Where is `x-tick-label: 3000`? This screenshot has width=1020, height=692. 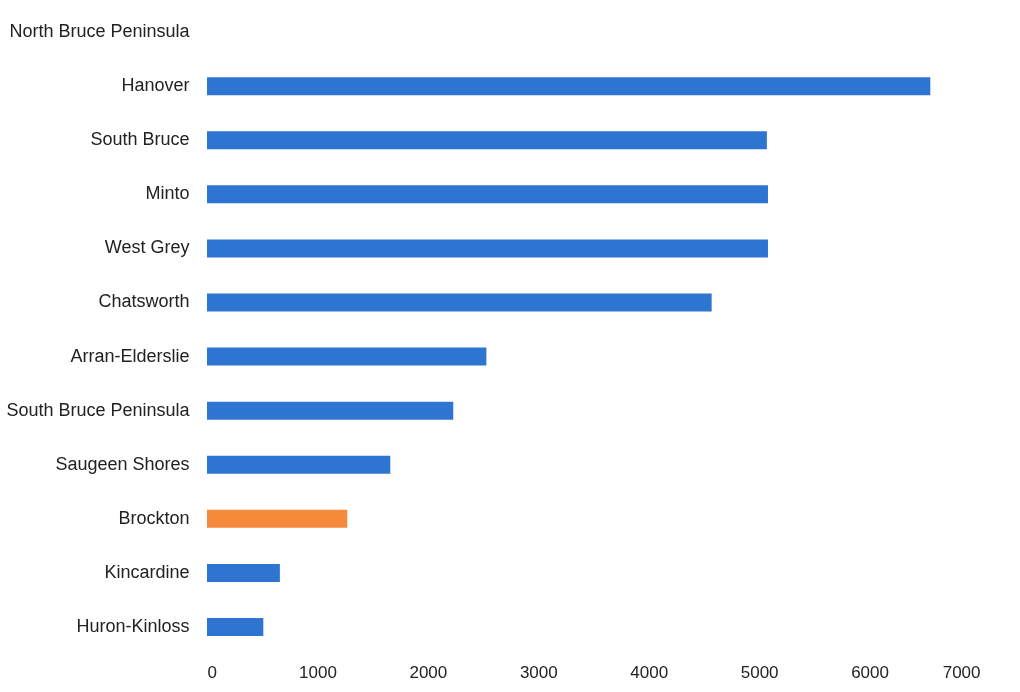
x-tick-label: 3000 is located at coordinates (538, 672).